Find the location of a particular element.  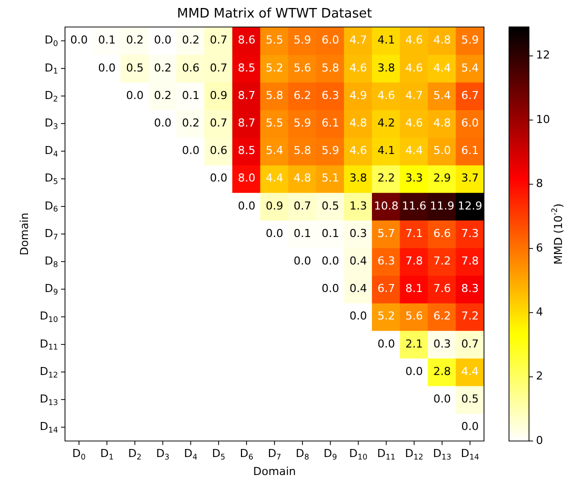

data-label: 2.1 is located at coordinates (414, 343).